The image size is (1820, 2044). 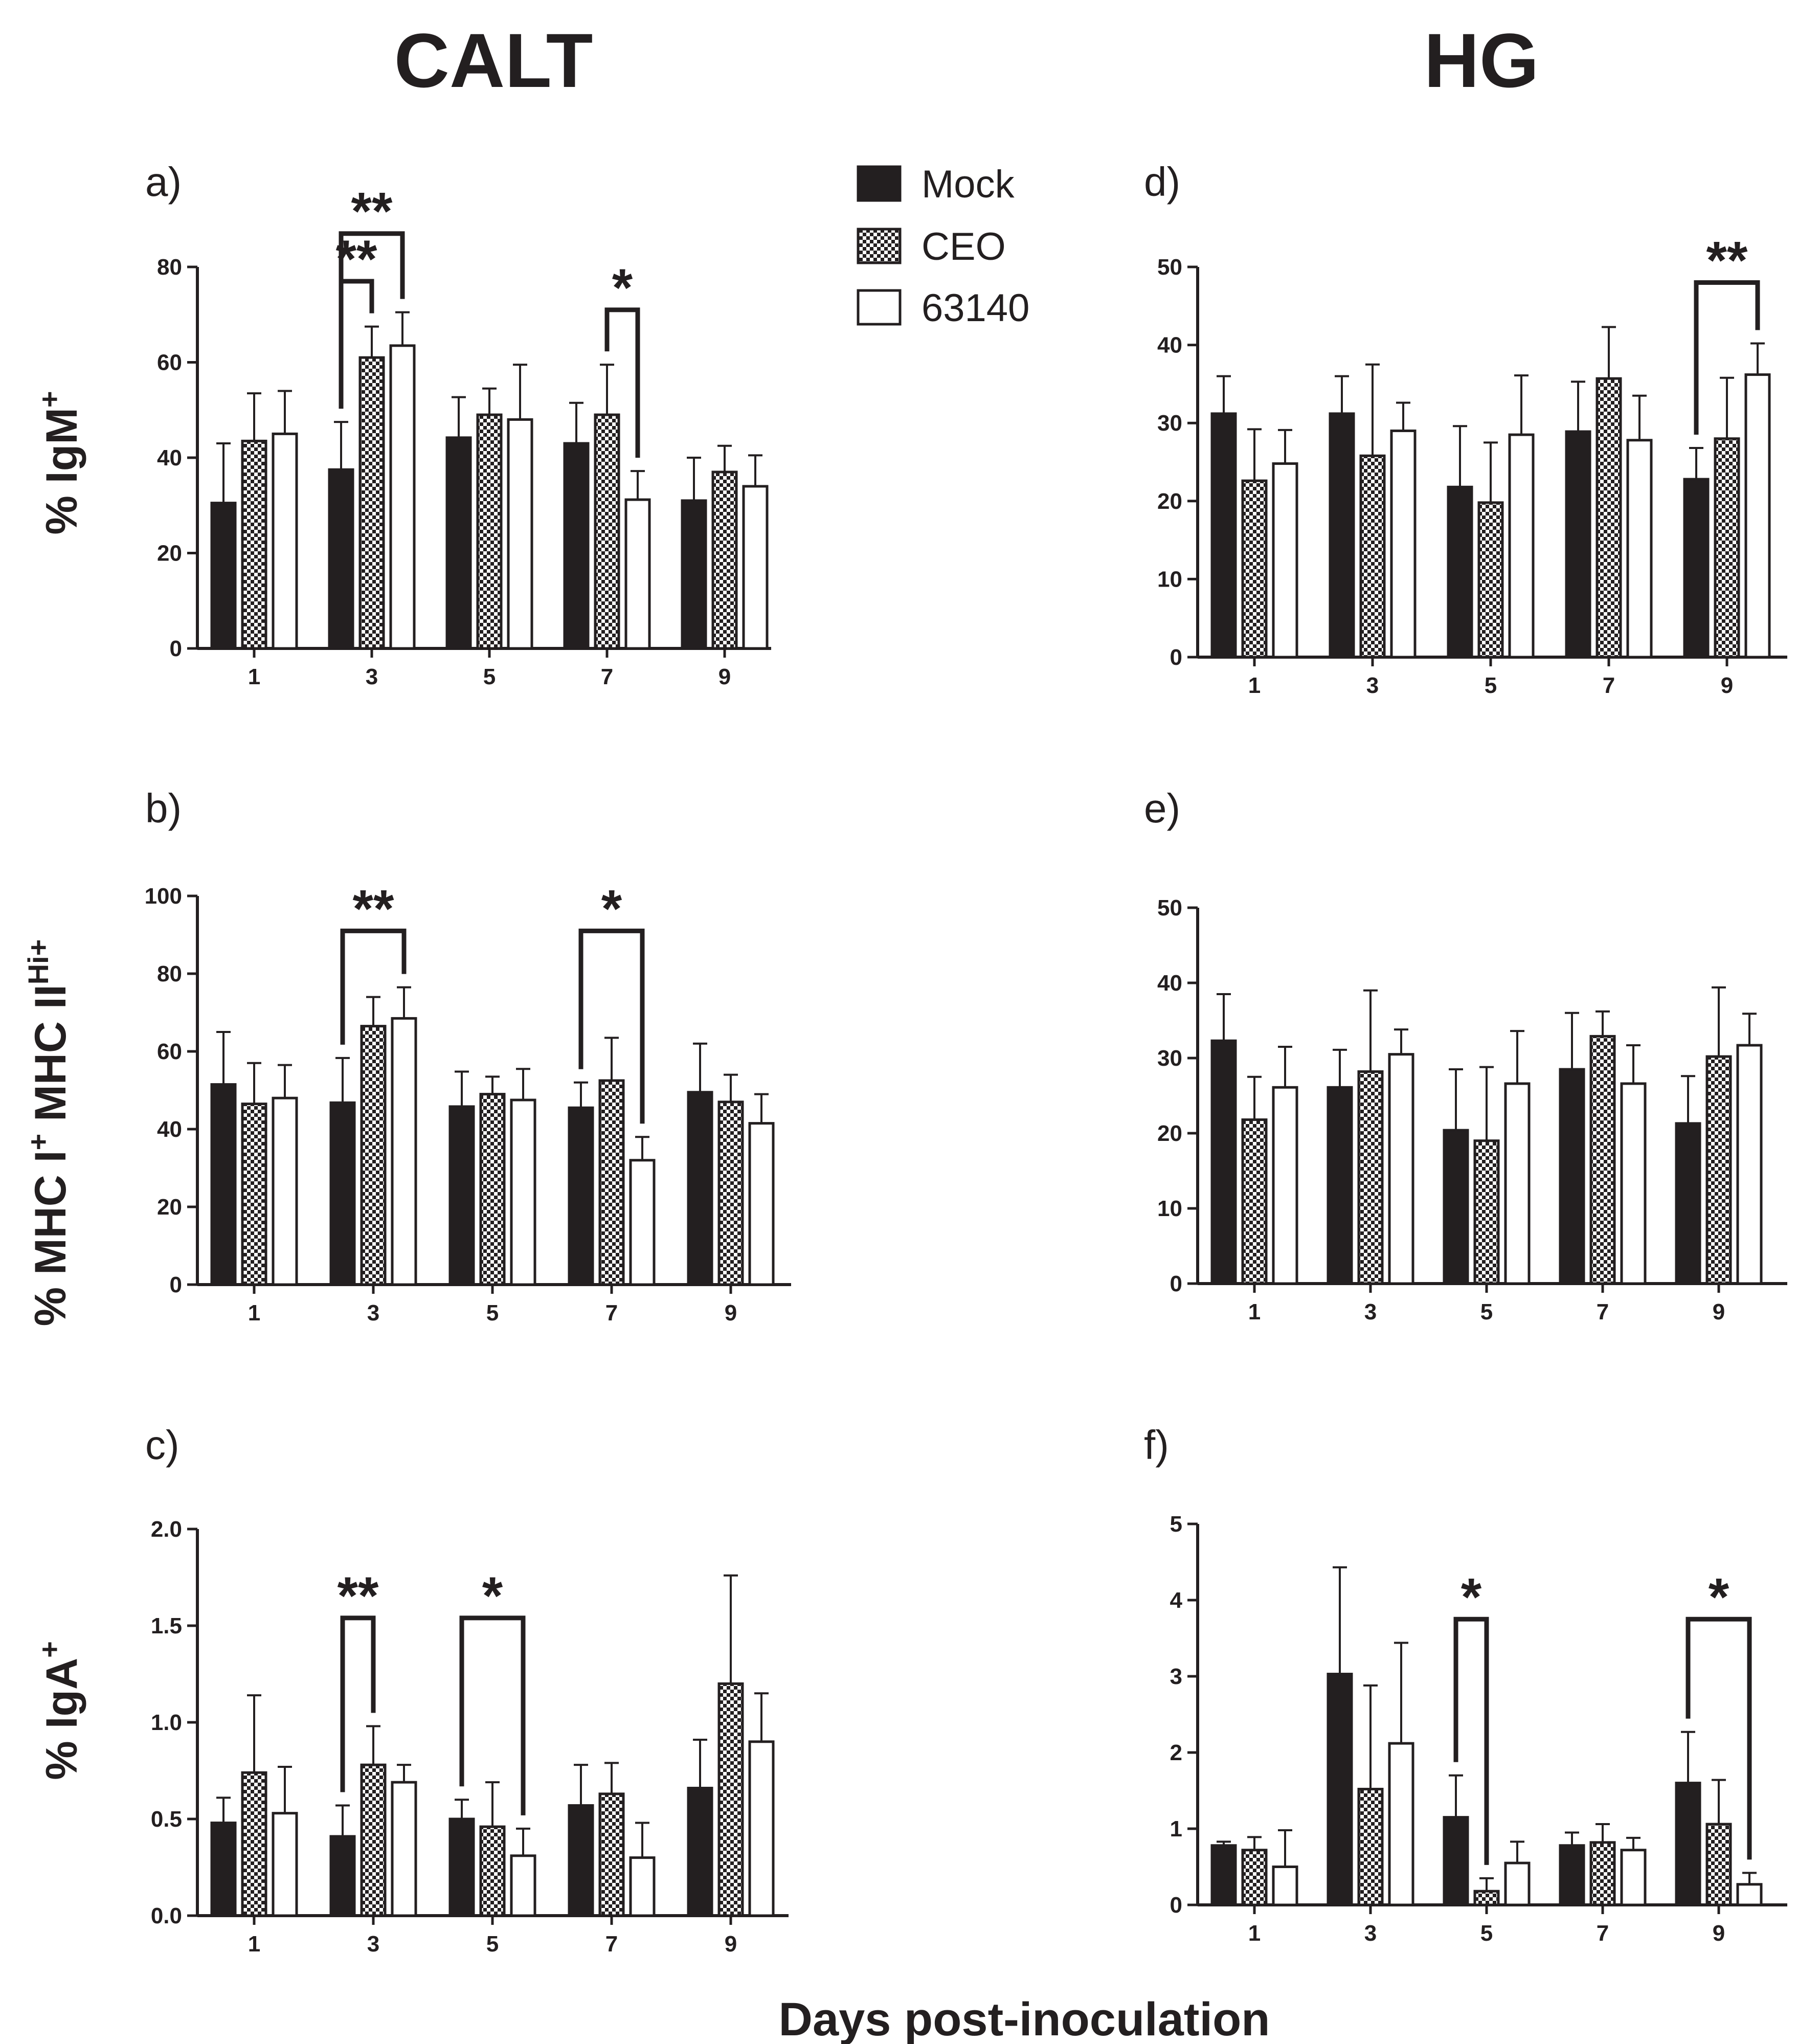 What do you see at coordinates (1176, 1524) in the screenshot?
I see `y-tick-label: 5` at bounding box center [1176, 1524].